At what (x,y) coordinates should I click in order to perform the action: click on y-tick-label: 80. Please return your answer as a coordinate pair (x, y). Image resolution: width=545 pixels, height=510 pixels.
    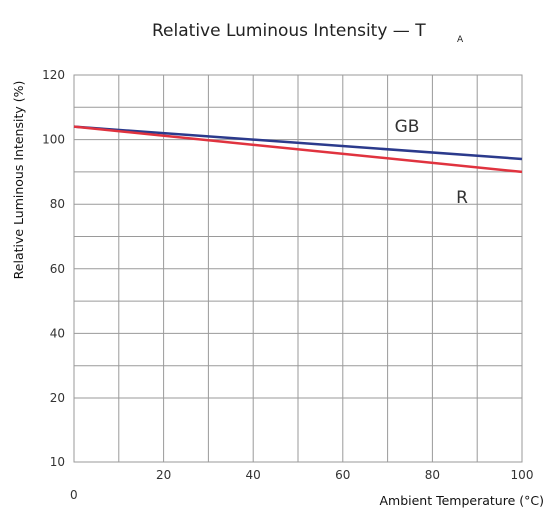
    Looking at the image, I should click on (57, 204).